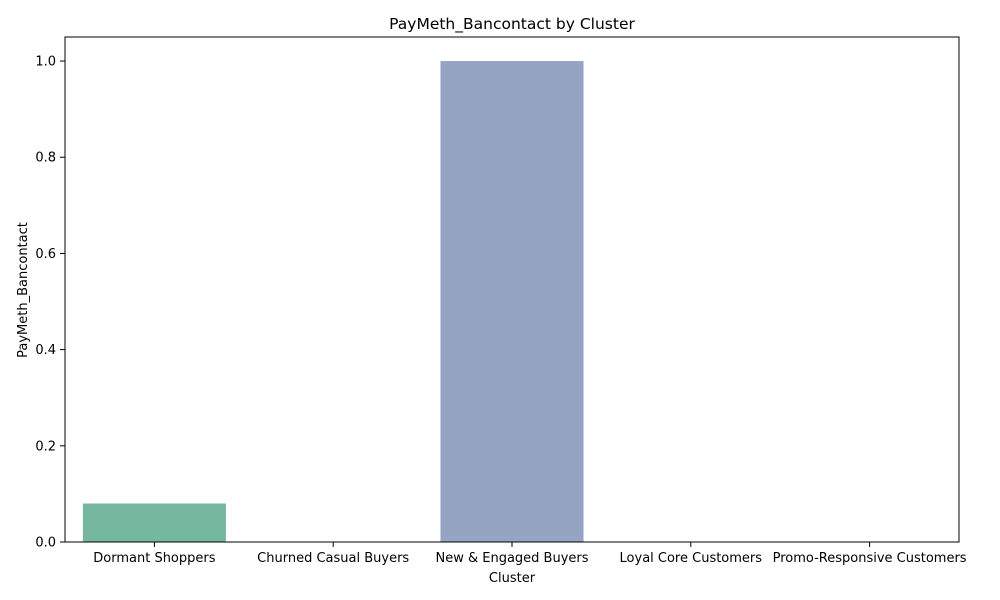 The height and width of the screenshot is (600, 1000). I want to click on y-axis: 0.0 0.2 0.4 0.6 0.8 1.0, so click(50, 303).